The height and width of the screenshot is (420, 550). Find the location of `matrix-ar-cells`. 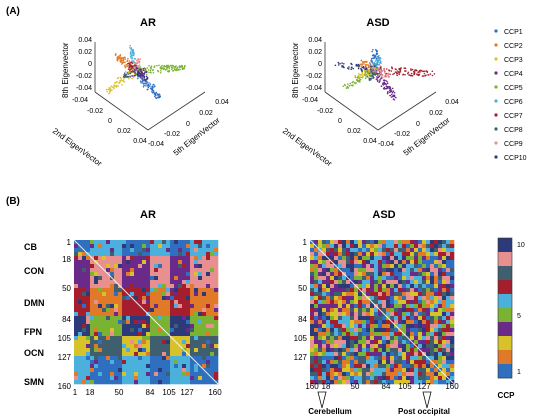

matrix-ar-cells is located at coordinates (146, 312).